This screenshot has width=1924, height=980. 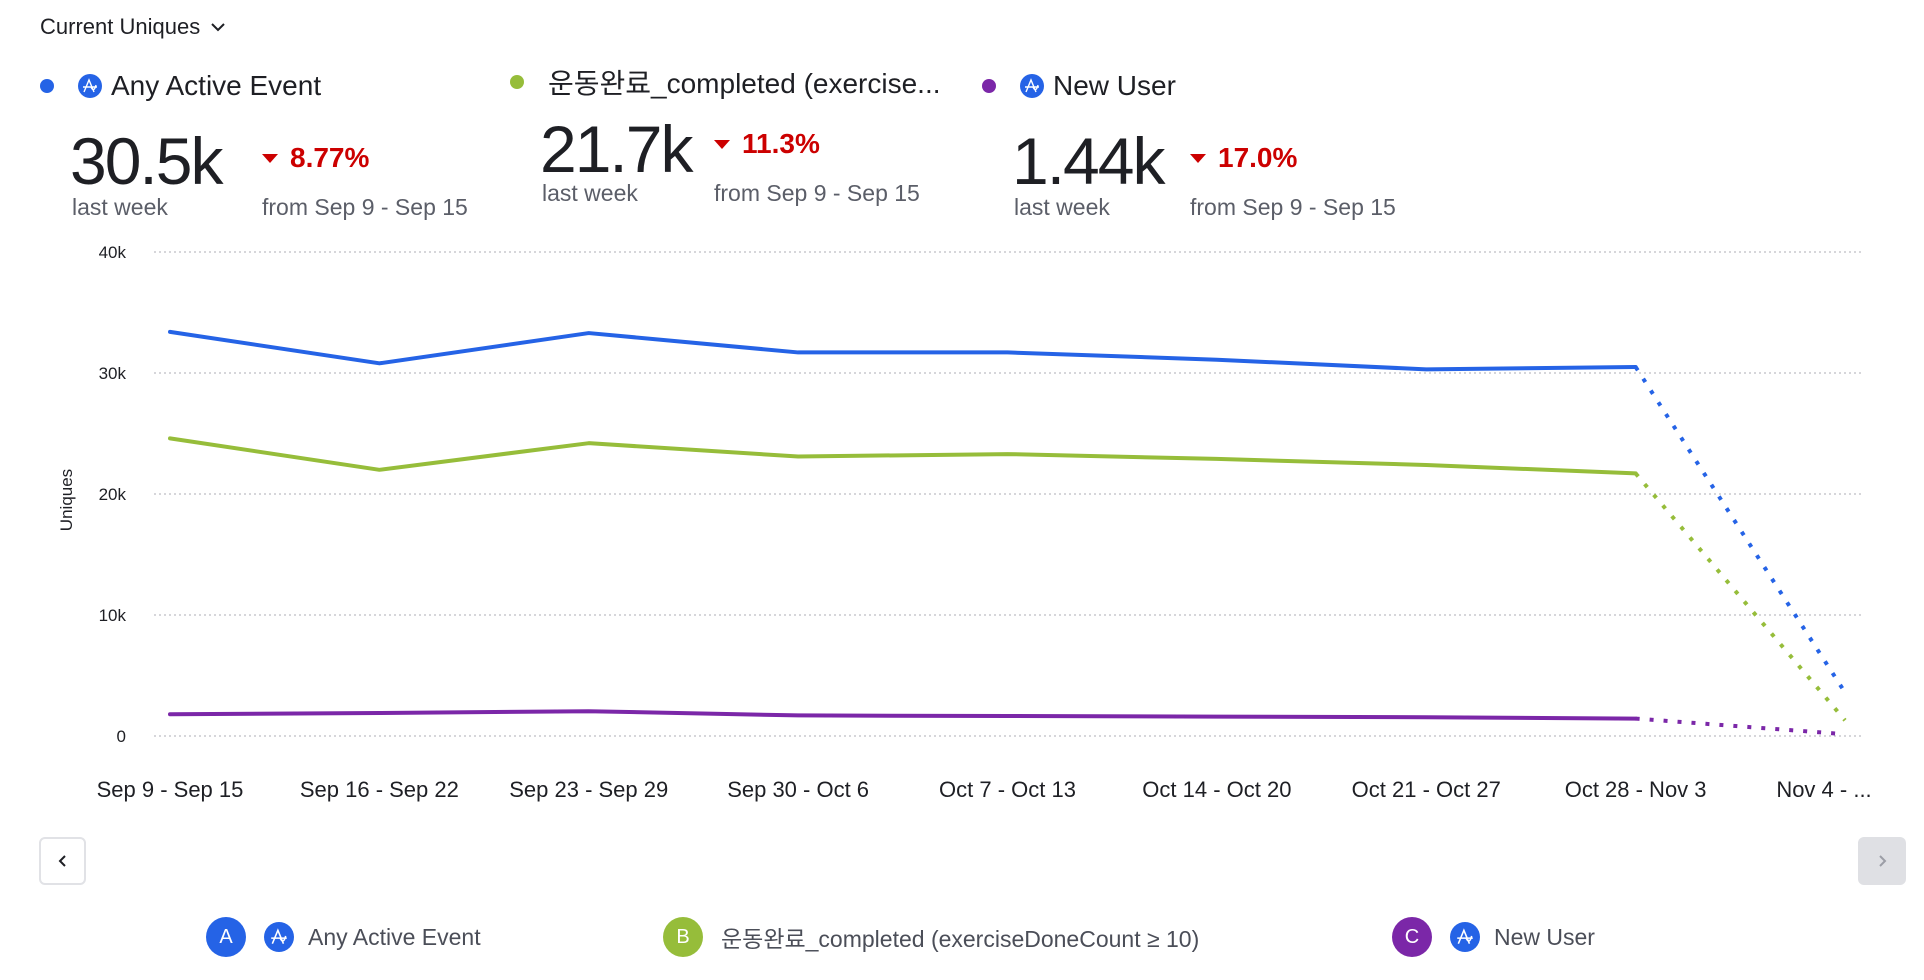 What do you see at coordinates (394, 936) in the screenshot?
I see `legend-label: Any Active Event` at bounding box center [394, 936].